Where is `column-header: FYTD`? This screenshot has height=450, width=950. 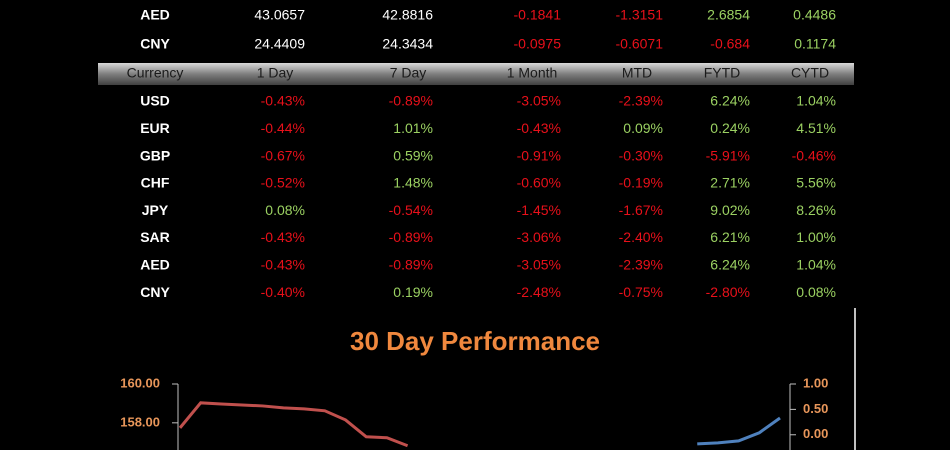
column-header: FYTD is located at coordinates (722, 73).